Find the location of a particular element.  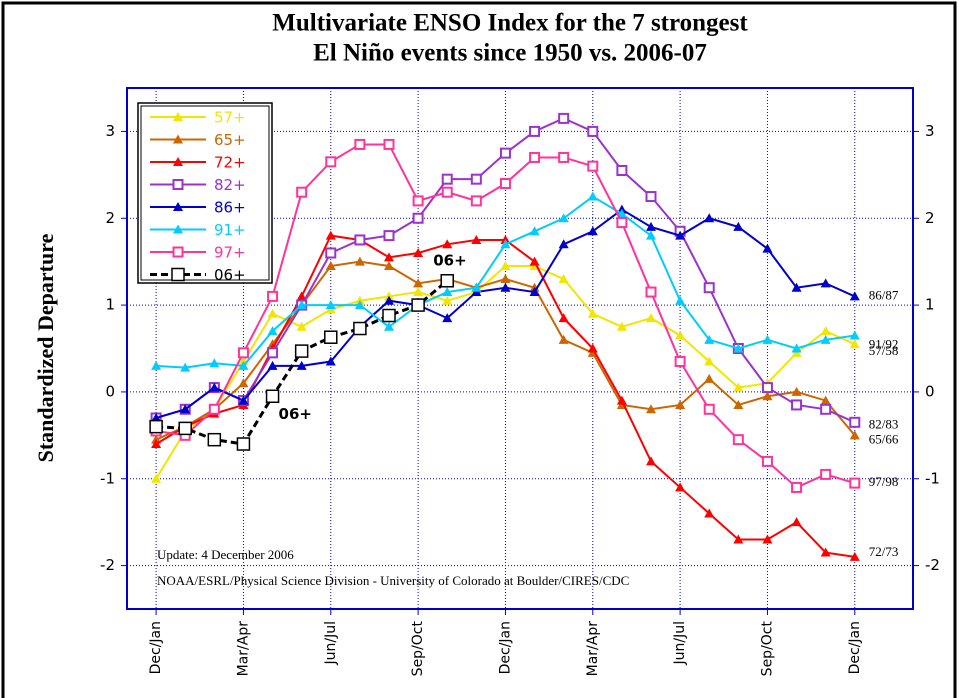

note: Update: 4 December 2006 is located at coordinates (225, 554).